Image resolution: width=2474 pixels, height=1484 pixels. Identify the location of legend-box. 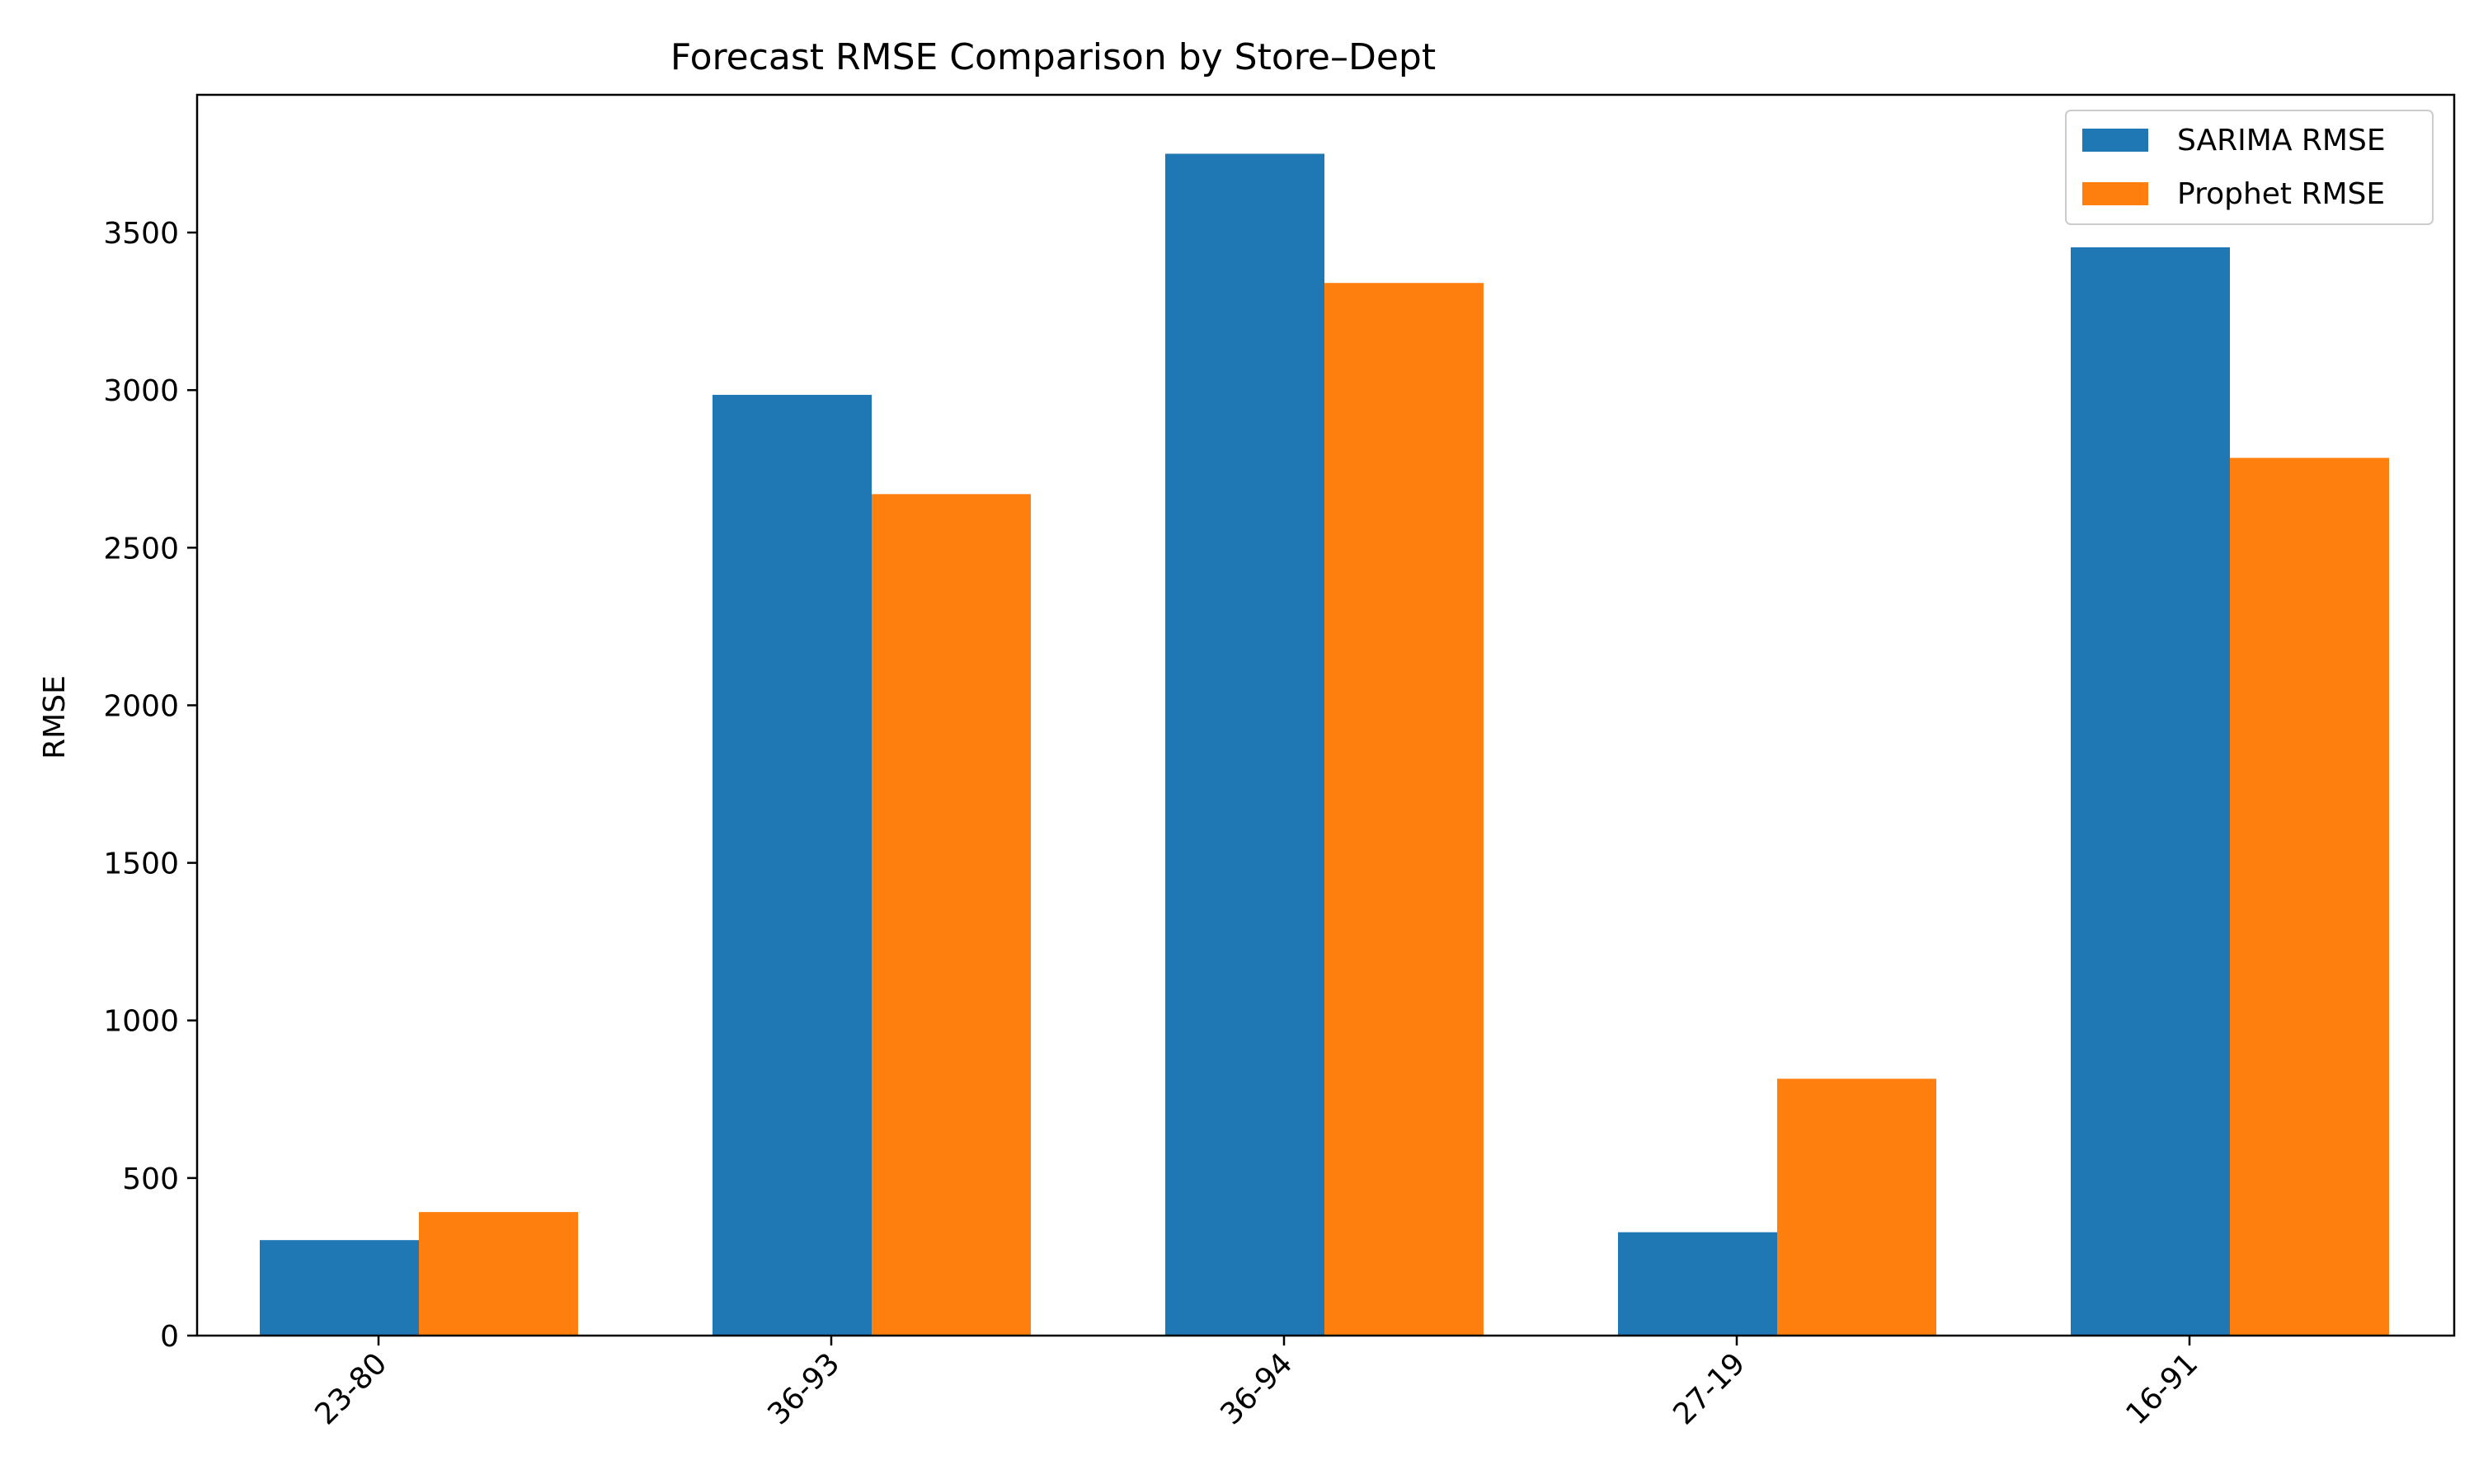
(2249, 167).